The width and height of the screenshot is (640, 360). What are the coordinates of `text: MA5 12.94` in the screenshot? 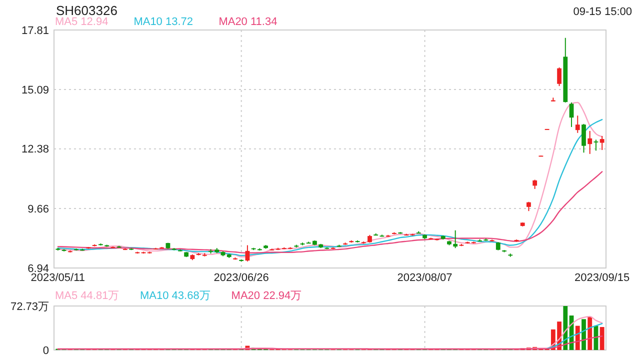 It's located at (81, 22).